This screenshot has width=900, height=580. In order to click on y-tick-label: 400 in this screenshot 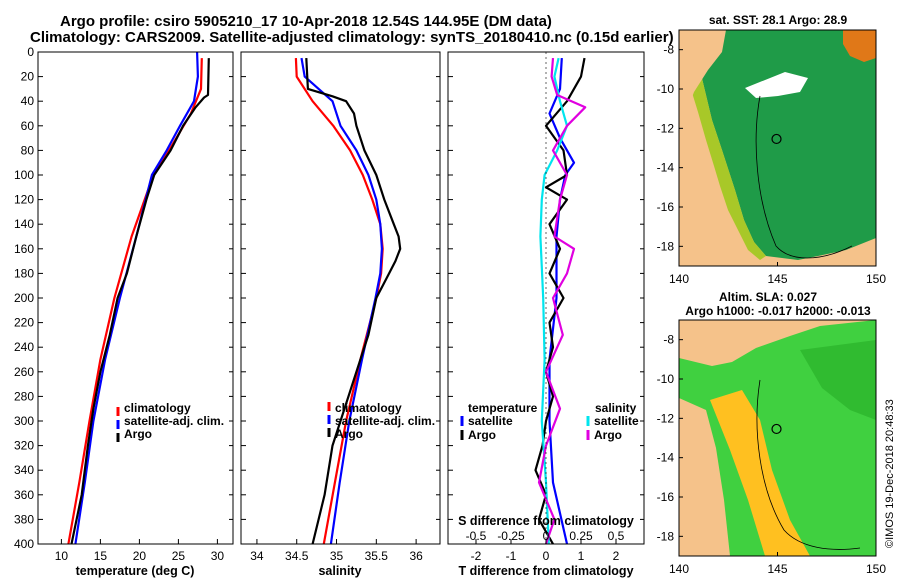, I will do `click(24, 544)`.